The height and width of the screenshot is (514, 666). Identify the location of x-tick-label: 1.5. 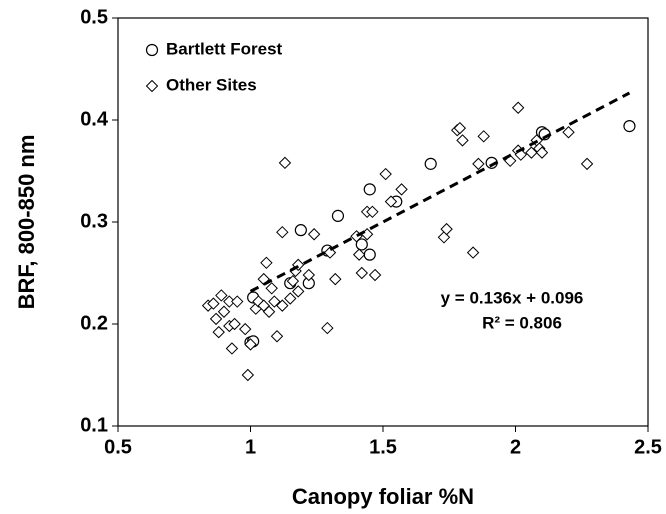
(383, 447).